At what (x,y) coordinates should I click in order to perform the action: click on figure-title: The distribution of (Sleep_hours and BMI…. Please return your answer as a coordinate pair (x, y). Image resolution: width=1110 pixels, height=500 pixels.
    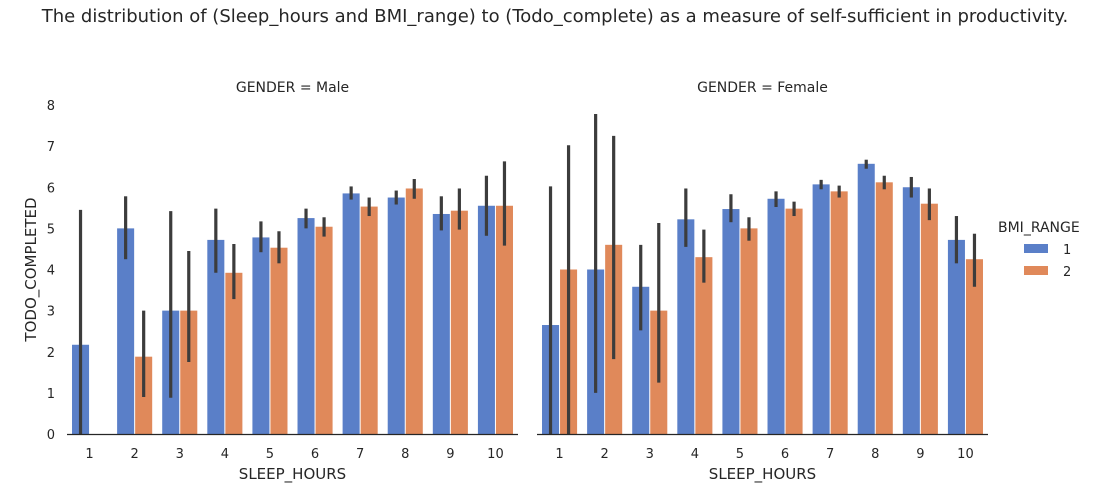
    Looking at the image, I should click on (555, 16).